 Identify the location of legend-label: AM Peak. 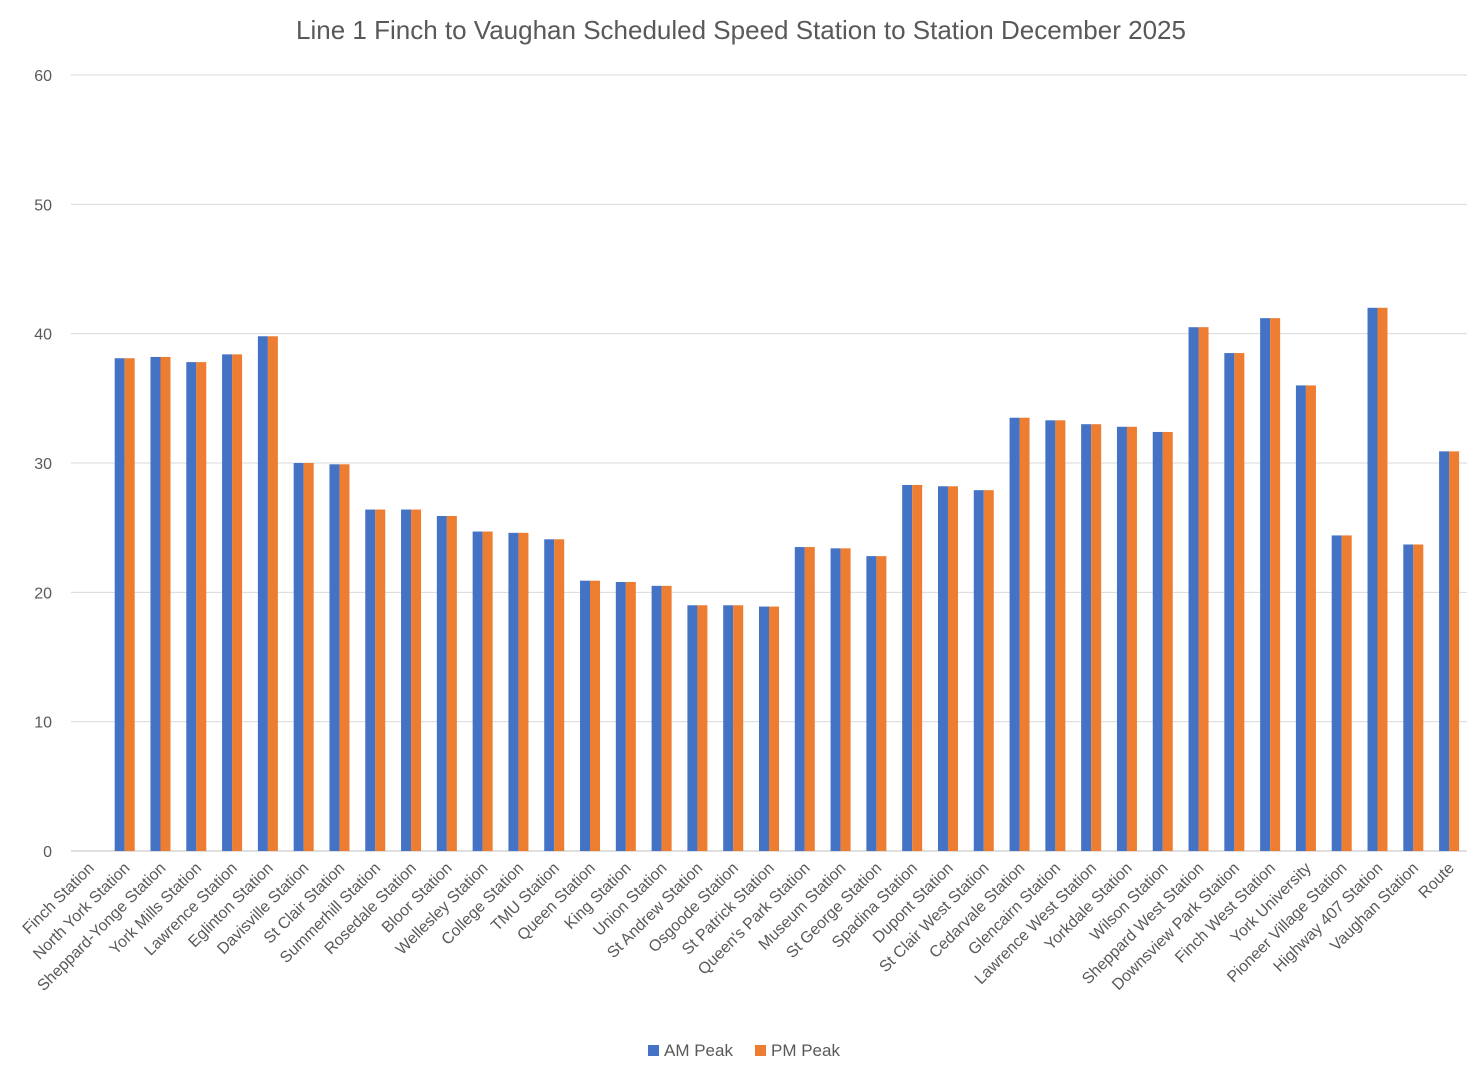
(698, 1050).